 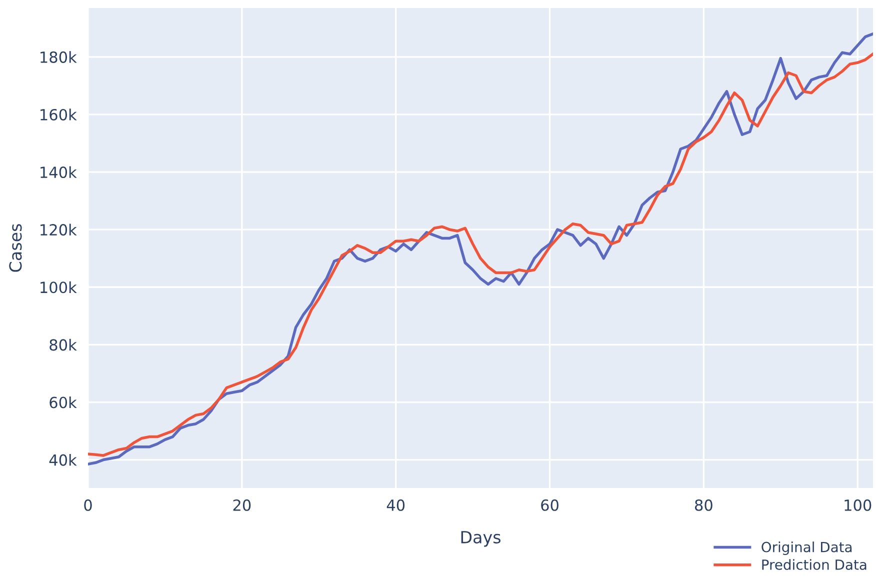 What do you see at coordinates (58, 287) in the screenshot?
I see `y-tick-label: 100k` at bounding box center [58, 287].